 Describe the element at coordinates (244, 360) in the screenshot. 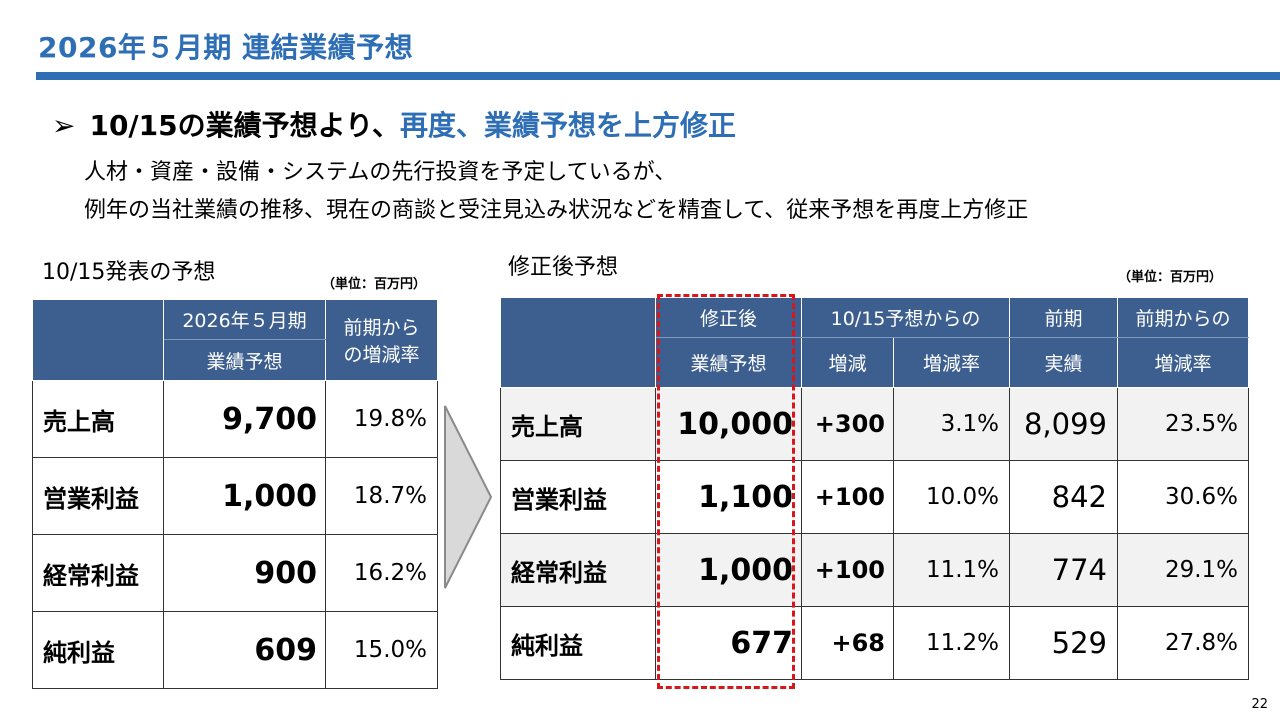

I see `header-forecast-label: 業績予想` at that location.